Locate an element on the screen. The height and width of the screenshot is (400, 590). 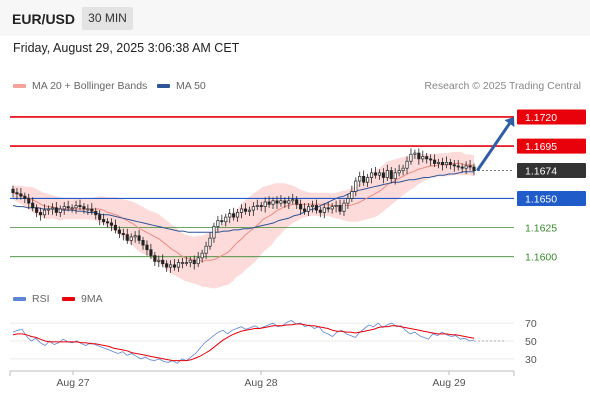
chart-header-bar: EUR/USD 30 MIN is located at coordinates (295, 18).